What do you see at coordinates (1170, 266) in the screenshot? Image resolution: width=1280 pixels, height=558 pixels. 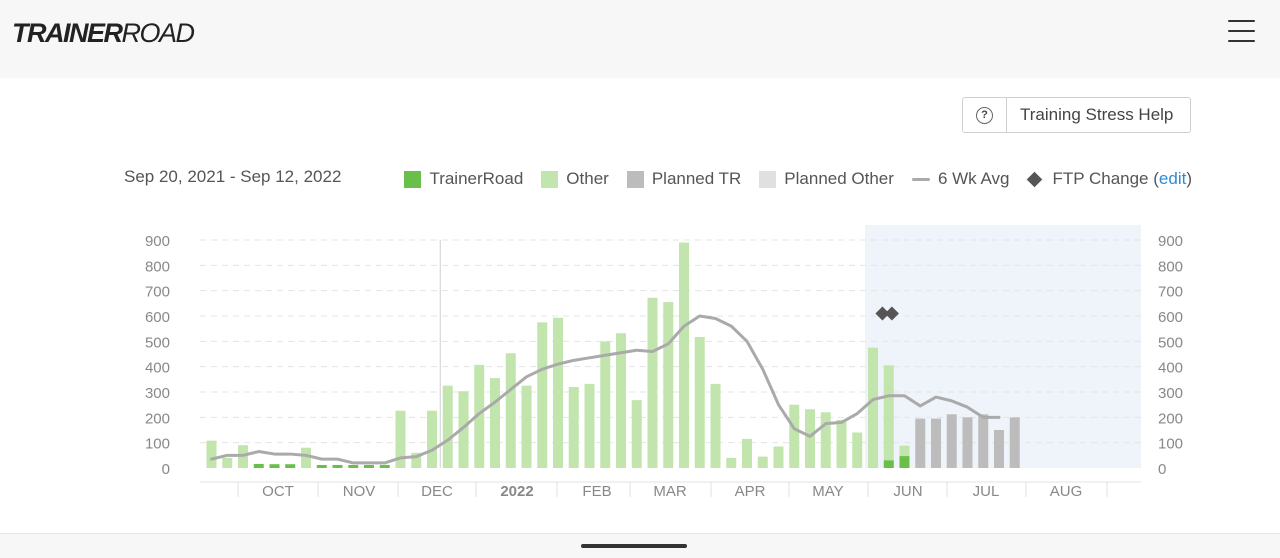 I see `y-tick-right: 800` at bounding box center [1170, 266].